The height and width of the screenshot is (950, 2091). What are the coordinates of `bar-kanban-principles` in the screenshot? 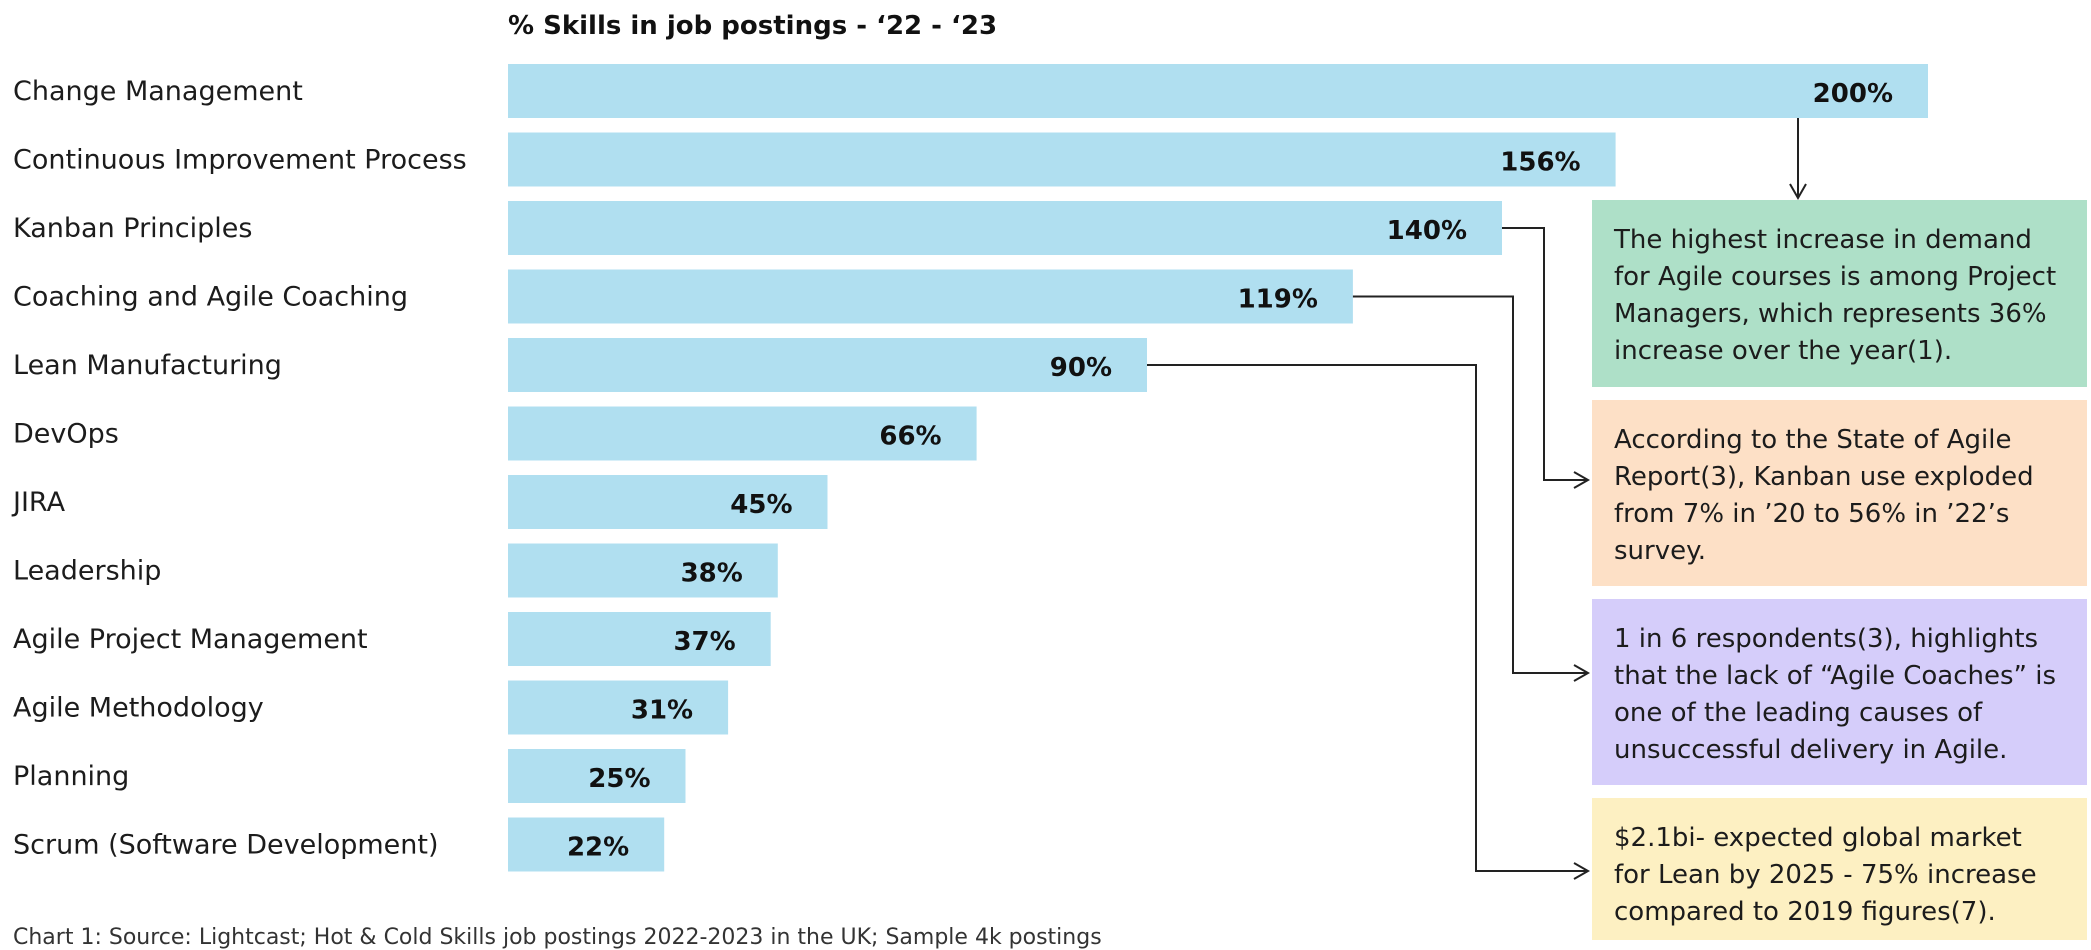 It's located at (1005, 228).